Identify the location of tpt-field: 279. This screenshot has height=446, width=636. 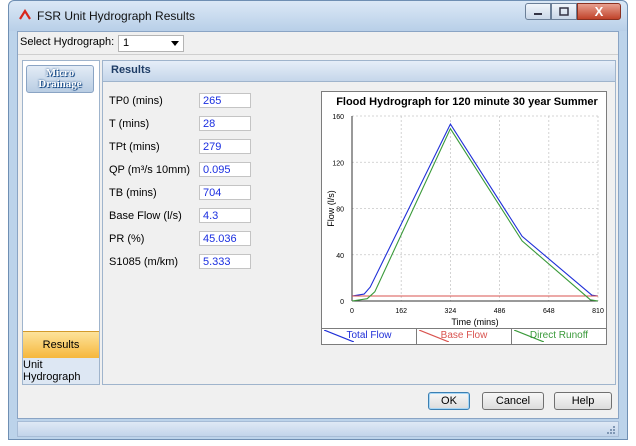
(225, 146).